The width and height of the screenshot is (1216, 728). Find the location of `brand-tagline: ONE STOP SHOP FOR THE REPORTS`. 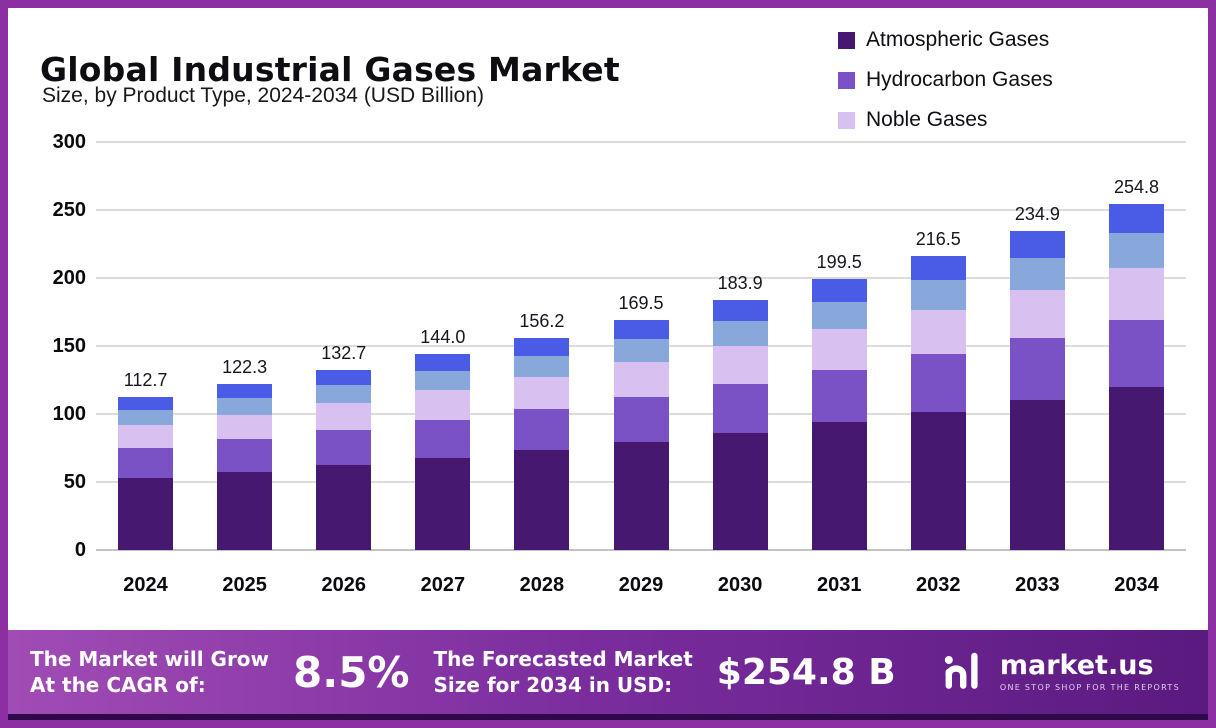

brand-tagline: ONE STOP SHOP FOR THE REPORTS is located at coordinates (1089, 688).